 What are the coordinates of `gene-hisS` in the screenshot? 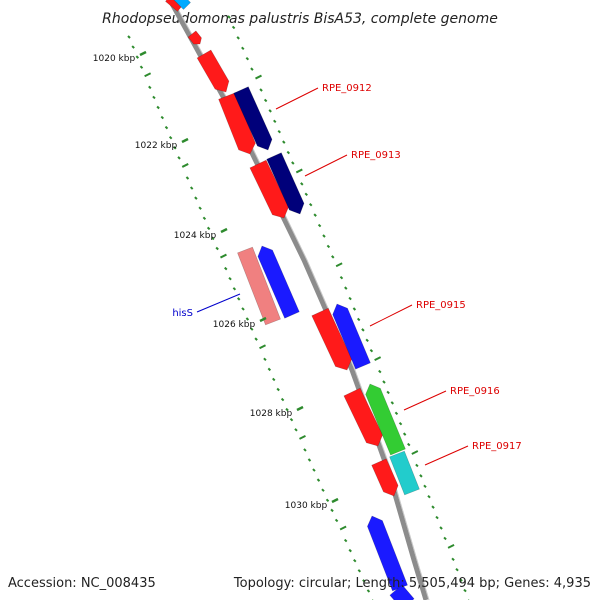 It's located at (259, 286).